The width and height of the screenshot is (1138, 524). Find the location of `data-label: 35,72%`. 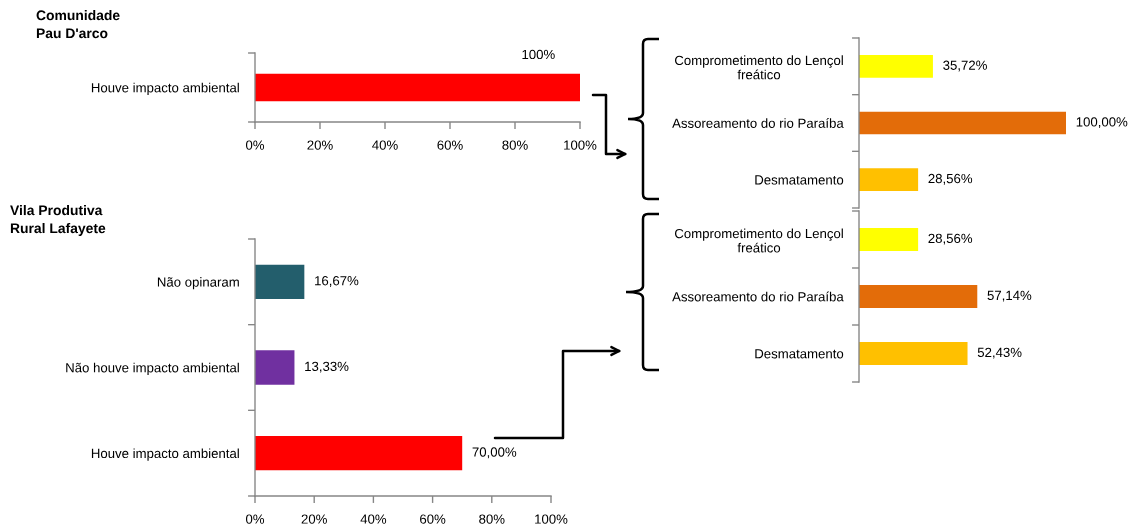

data-label: 35,72% is located at coordinates (965, 66).